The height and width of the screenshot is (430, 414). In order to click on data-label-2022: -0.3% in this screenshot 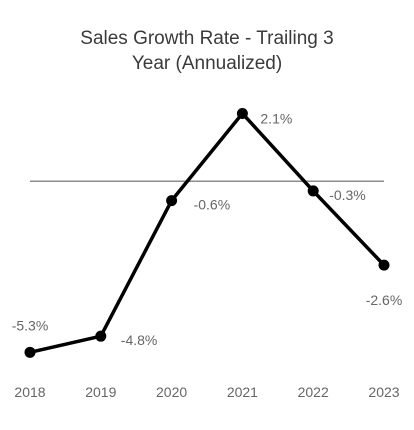, I will do `click(347, 195)`.